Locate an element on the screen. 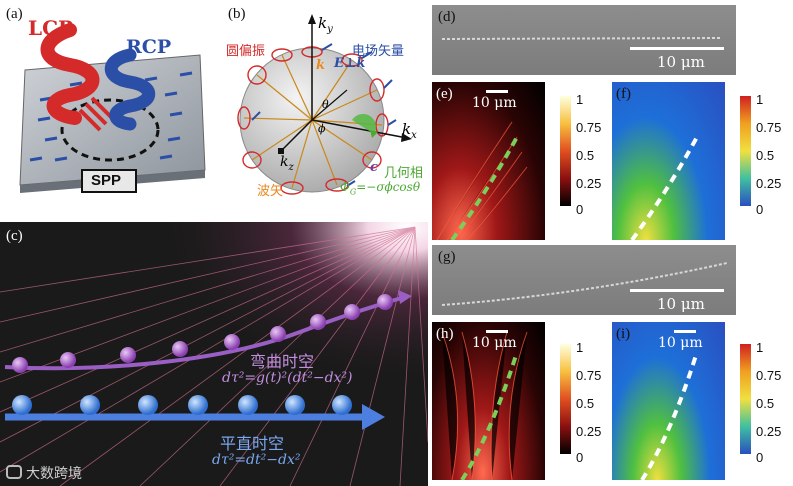 The height and width of the screenshot is (486, 793). lcp-label: LCP is located at coordinates (51, 28).